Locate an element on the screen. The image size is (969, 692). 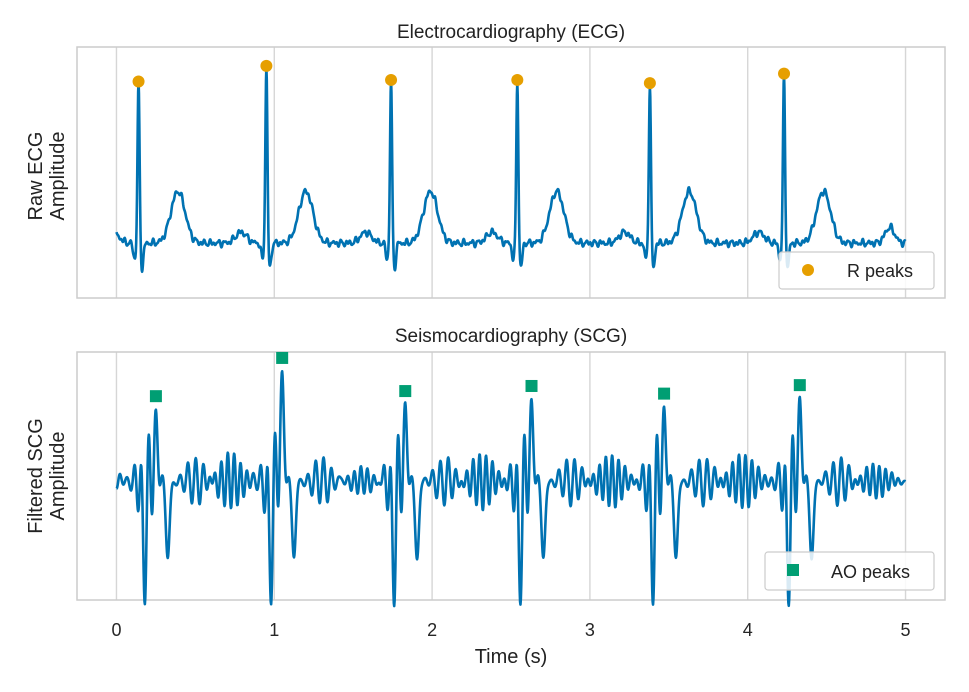
scg-ylabel-line1: Filtered SCG is located at coordinates (36, 476).